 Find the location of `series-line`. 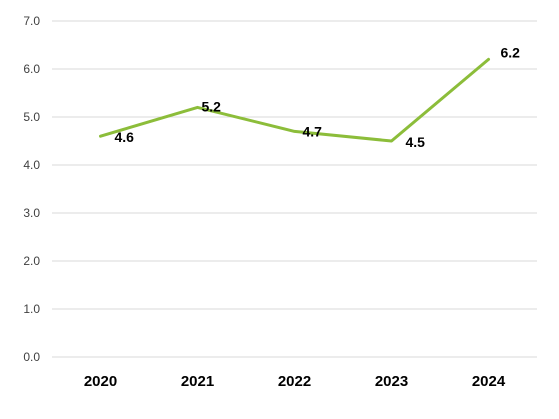

series-line is located at coordinates (294, 100).